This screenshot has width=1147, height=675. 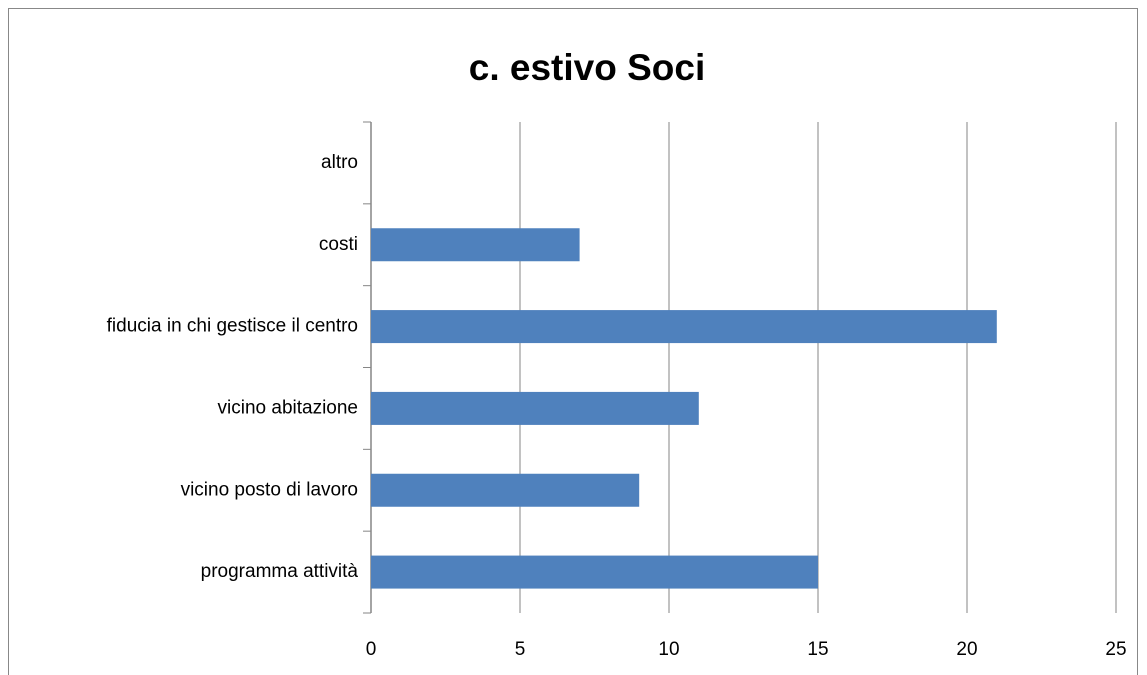 I want to click on x-tick-label: 5, so click(x=520, y=649).